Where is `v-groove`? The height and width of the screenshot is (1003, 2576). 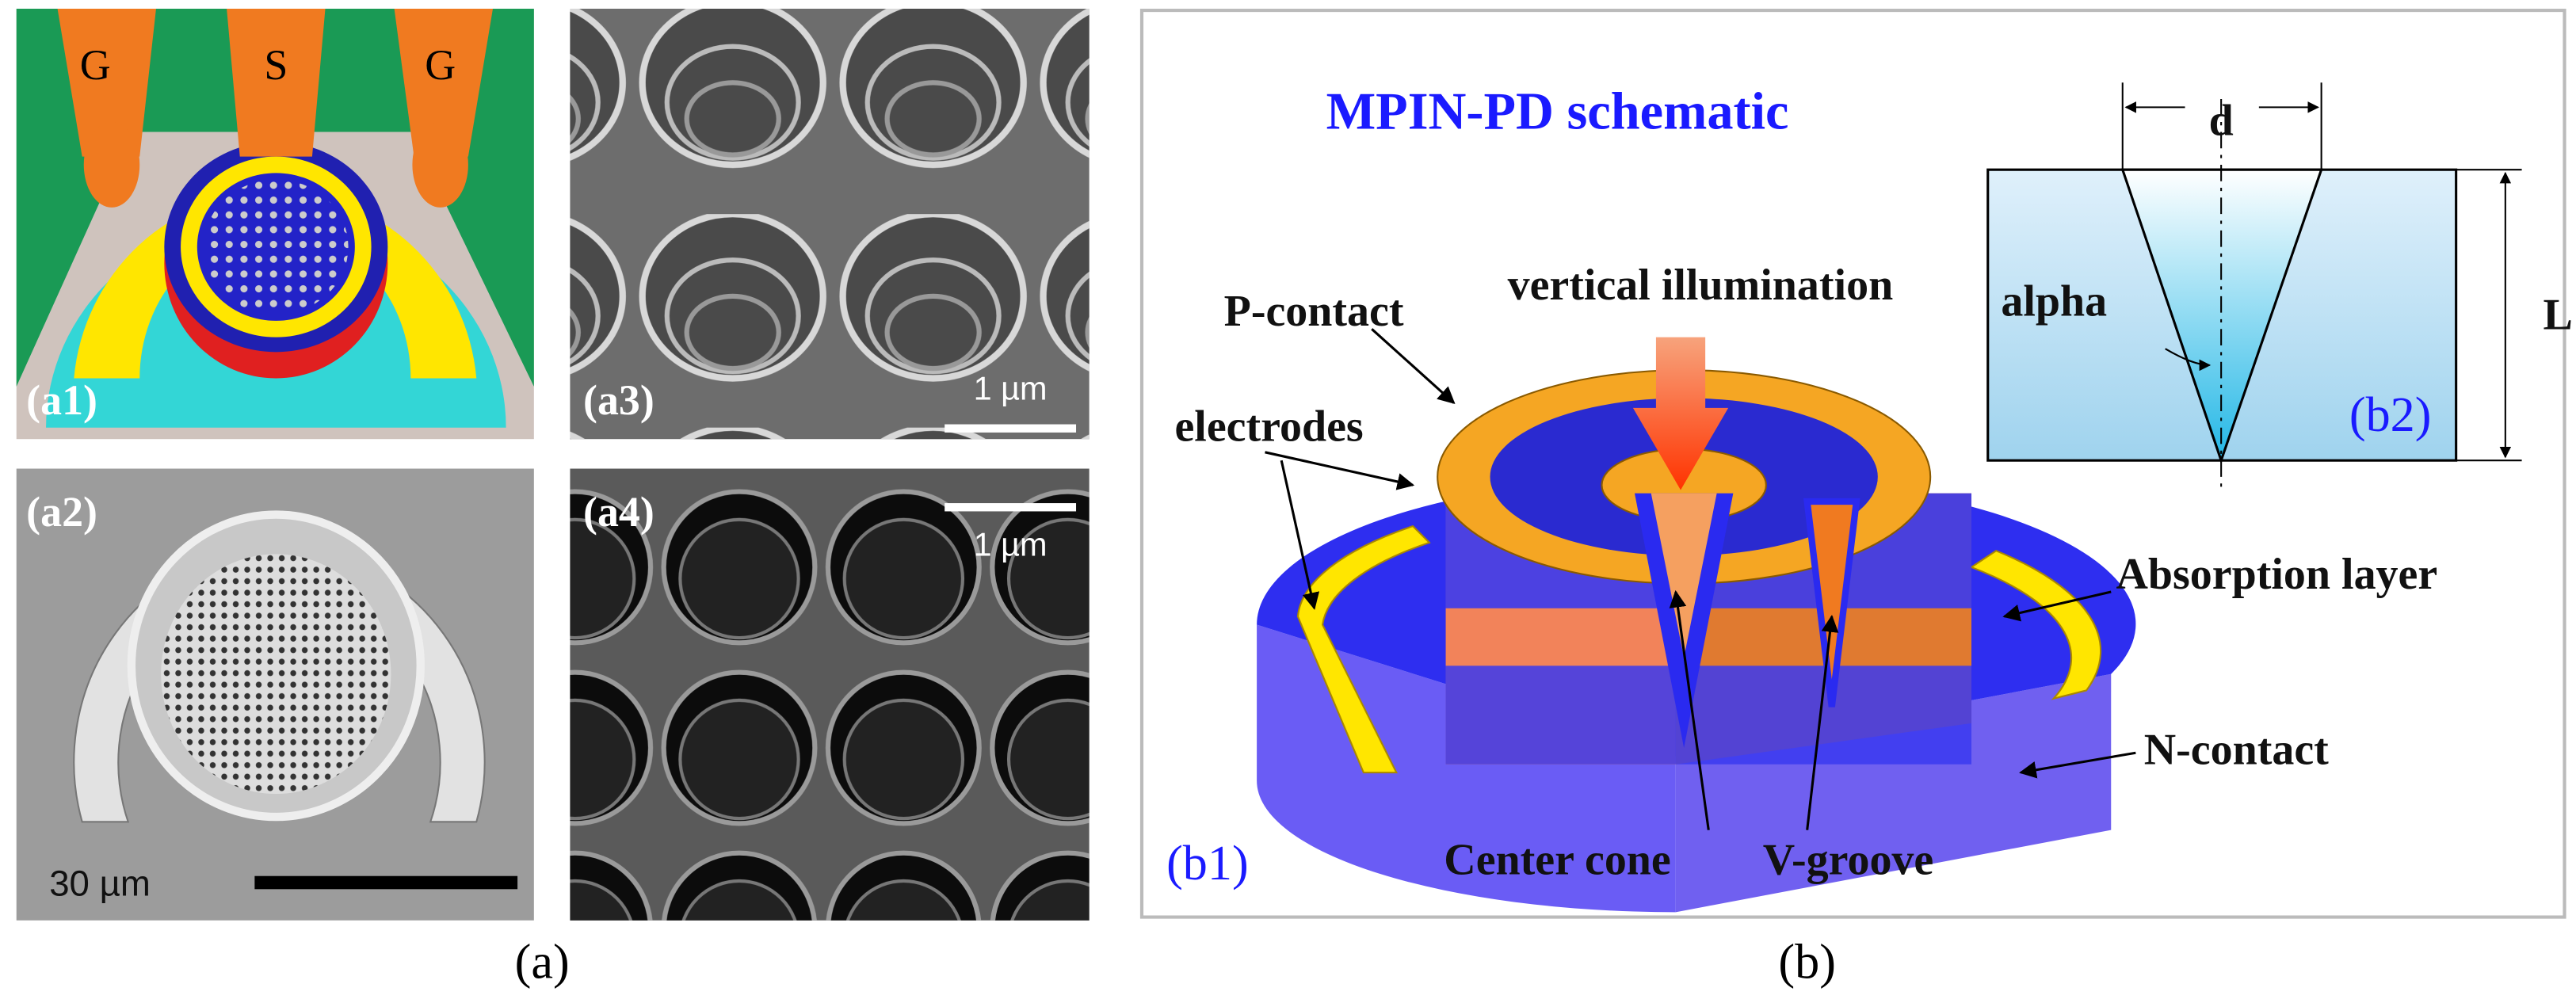
v-groove is located at coordinates (1831, 602).